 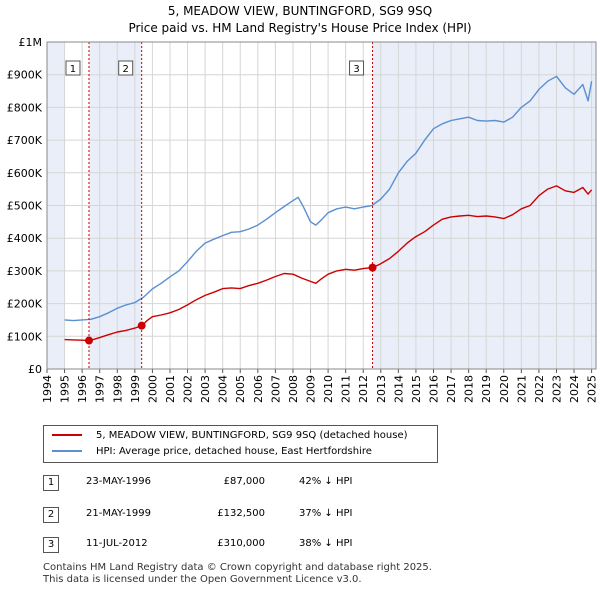 What do you see at coordinates (205, 389) in the screenshot?
I see `x-tick-label: 2003` at bounding box center [205, 389].